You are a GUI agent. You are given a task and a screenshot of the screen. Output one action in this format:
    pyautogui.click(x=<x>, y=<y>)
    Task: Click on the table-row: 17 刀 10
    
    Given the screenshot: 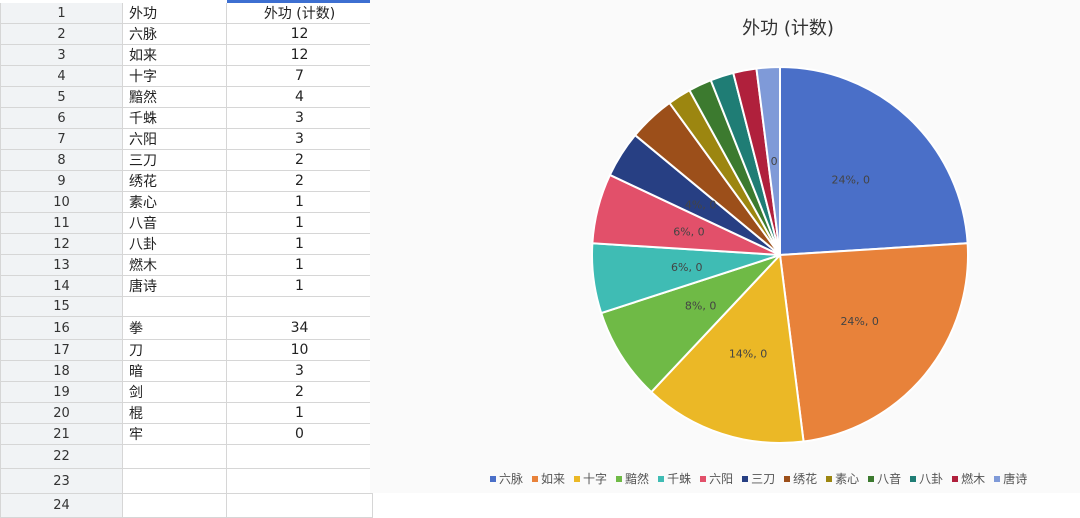 What is the action you would take?
    pyautogui.click(x=186, y=350)
    